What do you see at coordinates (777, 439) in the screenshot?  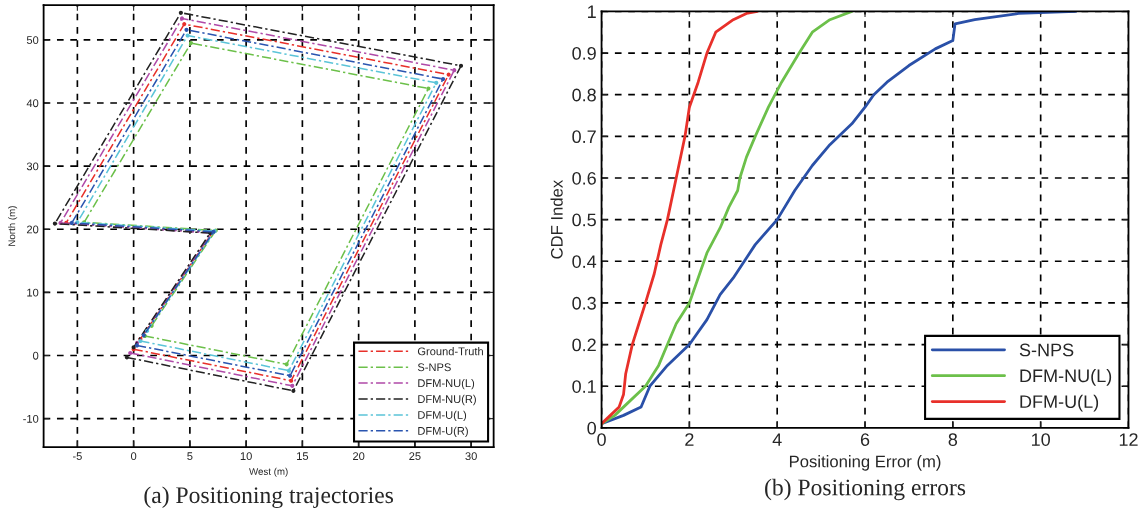 I see `x-tick-label: 4` at bounding box center [777, 439].